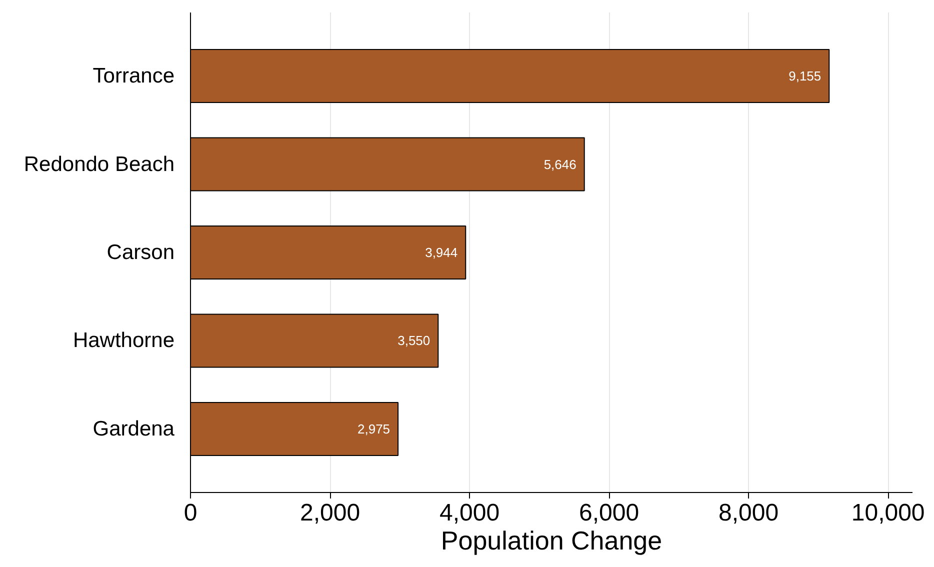  What do you see at coordinates (133, 428) in the screenshot?
I see `y-tick-label: Gardena` at bounding box center [133, 428].